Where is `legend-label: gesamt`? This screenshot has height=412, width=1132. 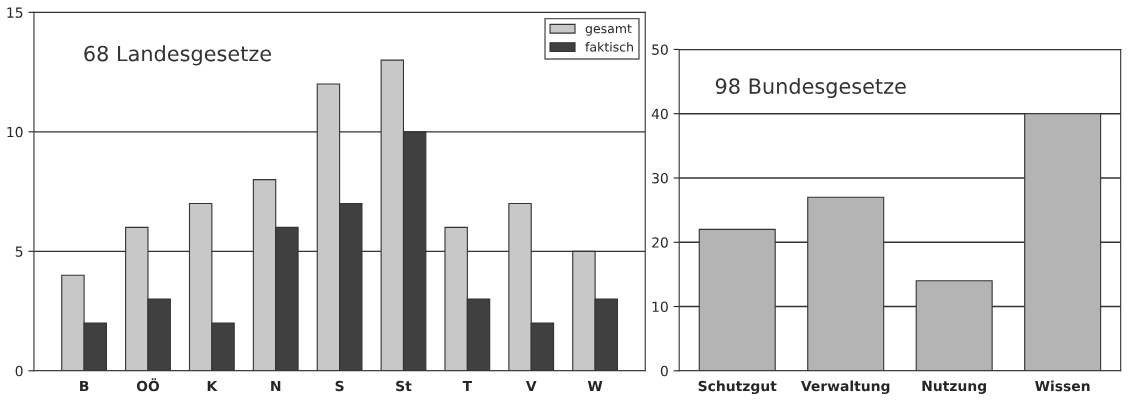 legend-label: gesamt is located at coordinates (608, 30).